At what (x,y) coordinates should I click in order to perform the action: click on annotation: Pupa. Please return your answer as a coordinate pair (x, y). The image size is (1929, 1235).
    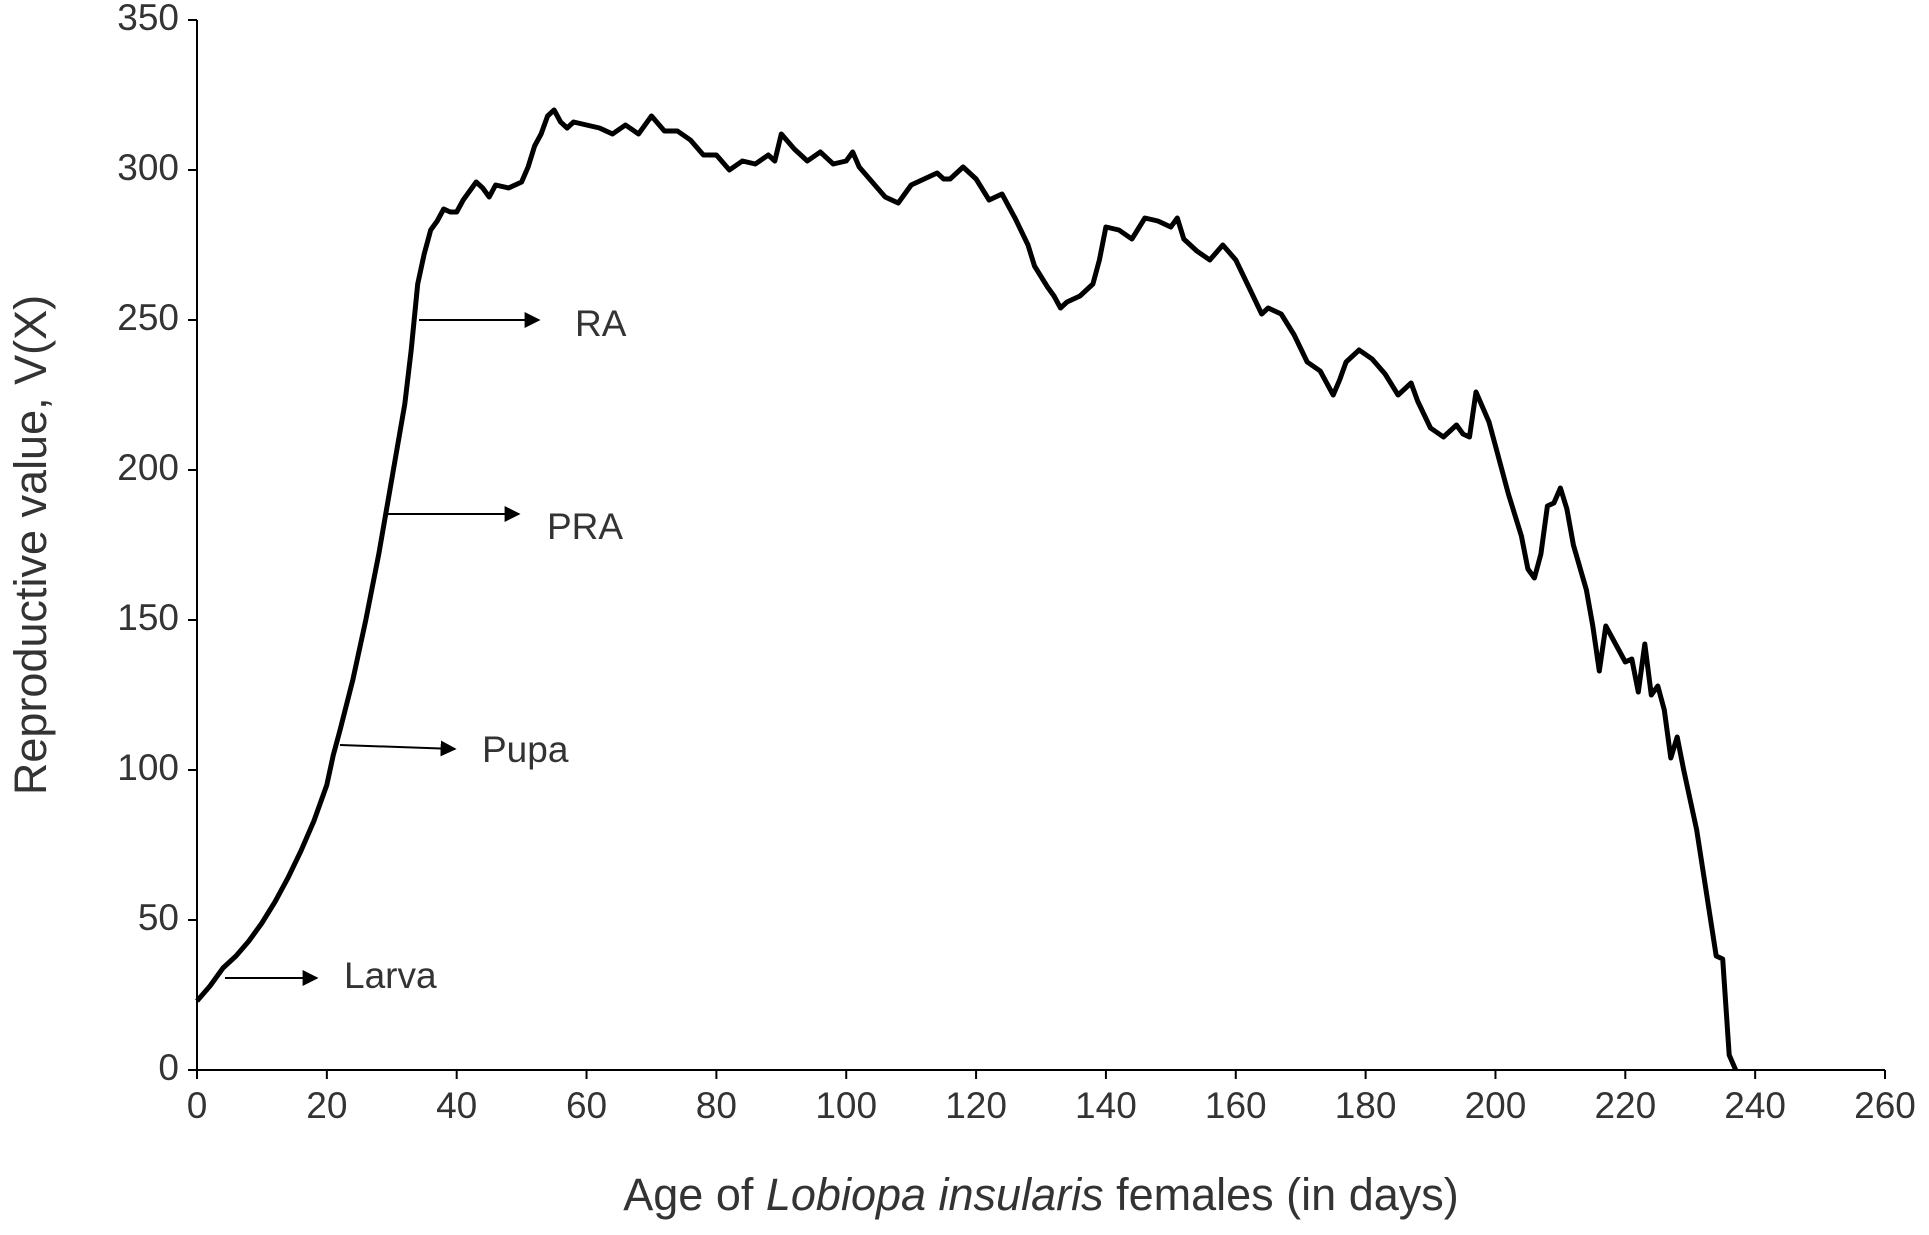
    Looking at the image, I should click on (525, 749).